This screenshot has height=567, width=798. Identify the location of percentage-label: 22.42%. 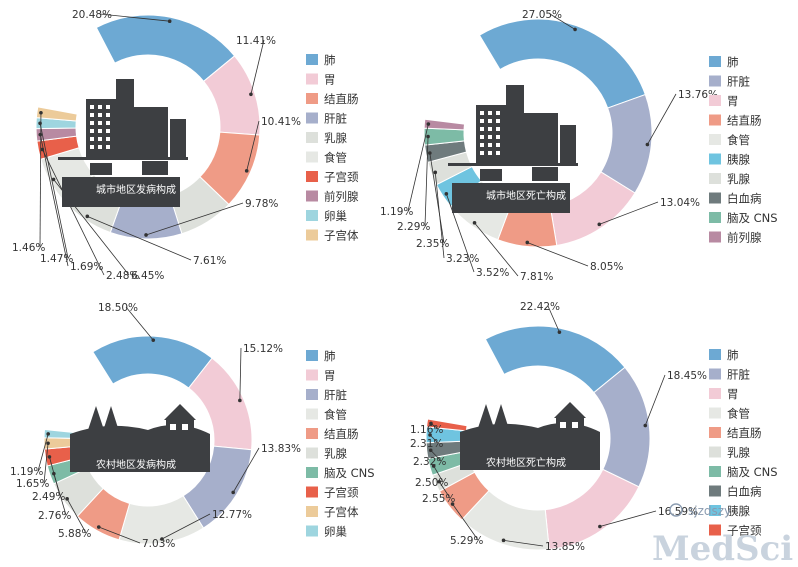
(540, 307).